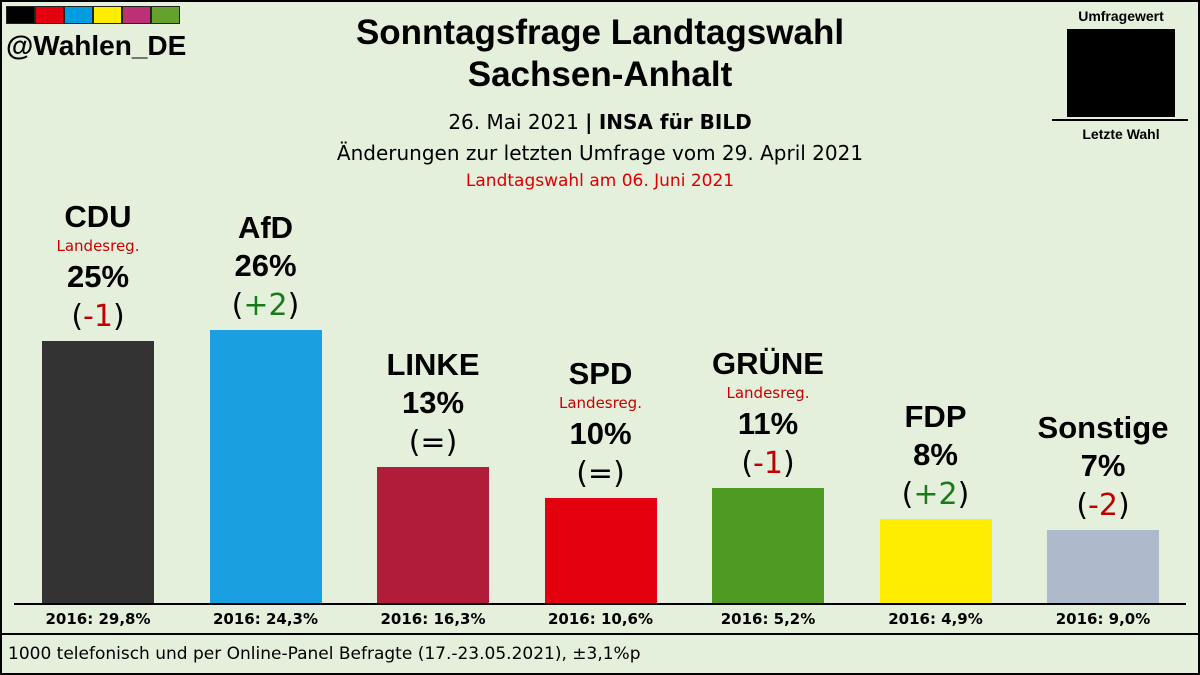 The height and width of the screenshot is (675, 1200). What do you see at coordinates (96, 45) in the screenshot?
I see `account-handle: @Wahlen_DE` at bounding box center [96, 45].